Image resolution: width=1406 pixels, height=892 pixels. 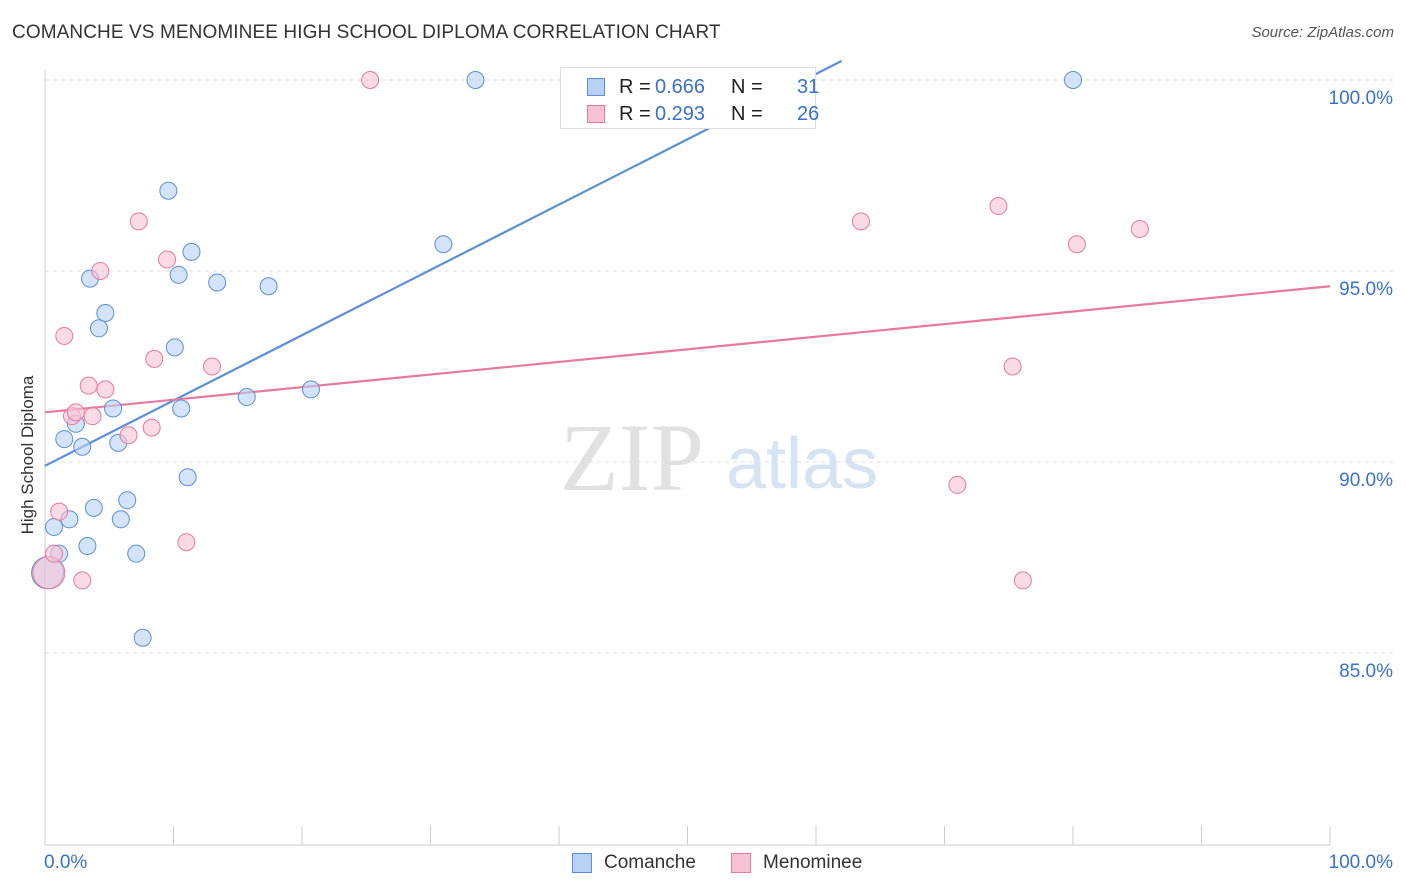 I want to click on r-value: 0.666, so click(x=680, y=87).